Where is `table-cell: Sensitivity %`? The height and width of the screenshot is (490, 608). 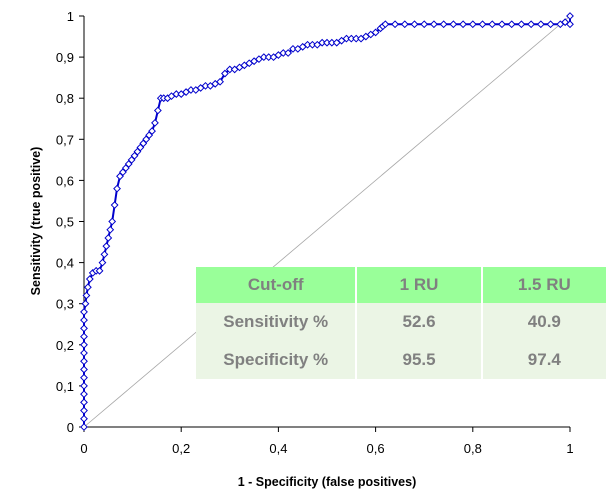
table-cell: Sensitivity % is located at coordinates (276, 322).